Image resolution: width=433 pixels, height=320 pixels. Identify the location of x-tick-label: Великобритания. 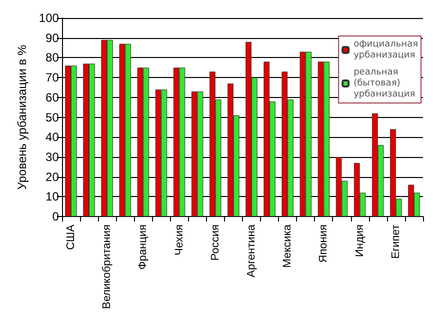
(107, 267).